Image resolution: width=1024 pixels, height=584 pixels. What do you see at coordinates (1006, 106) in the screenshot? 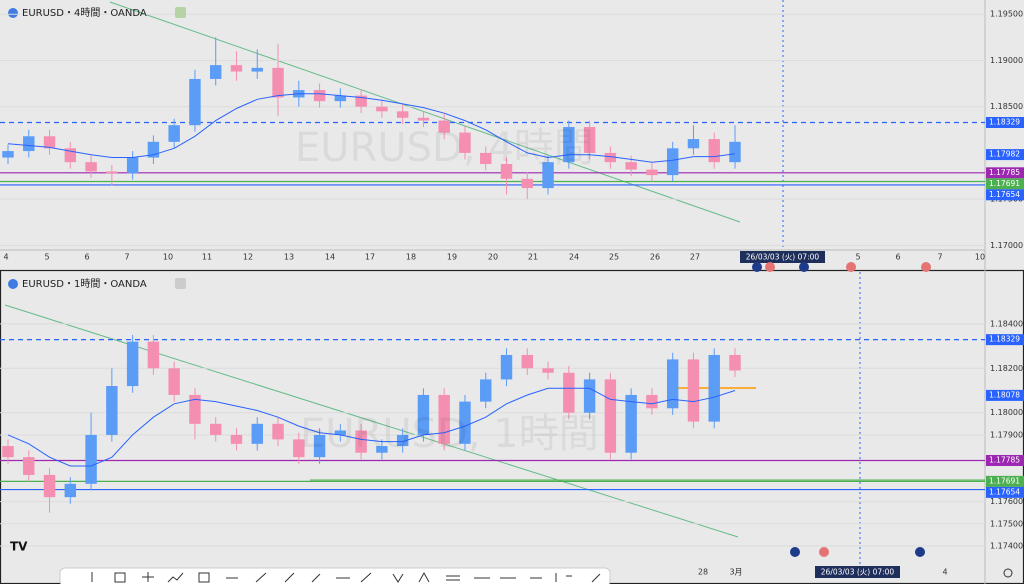
I see `y-tick-label: 1.18500` at bounding box center [1006, 106].